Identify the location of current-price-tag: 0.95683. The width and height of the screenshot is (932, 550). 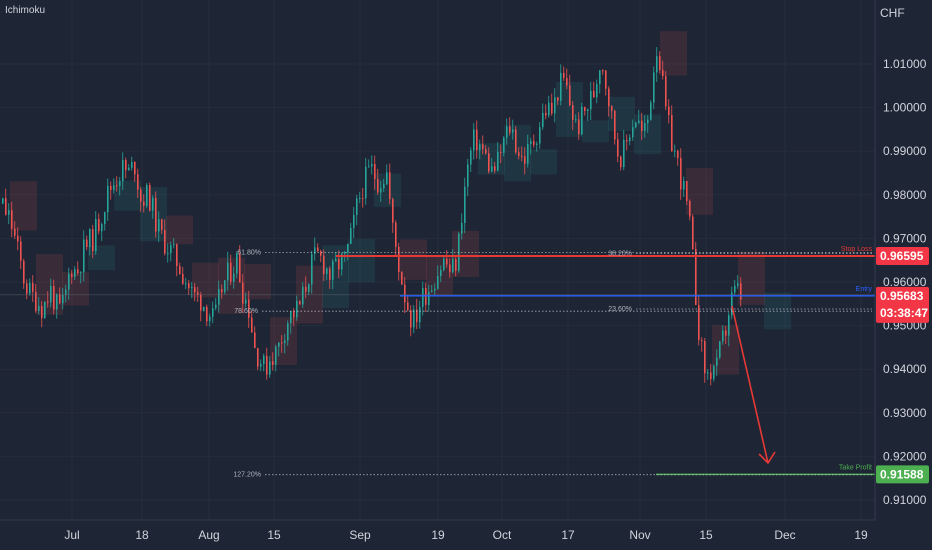
(902, 296).